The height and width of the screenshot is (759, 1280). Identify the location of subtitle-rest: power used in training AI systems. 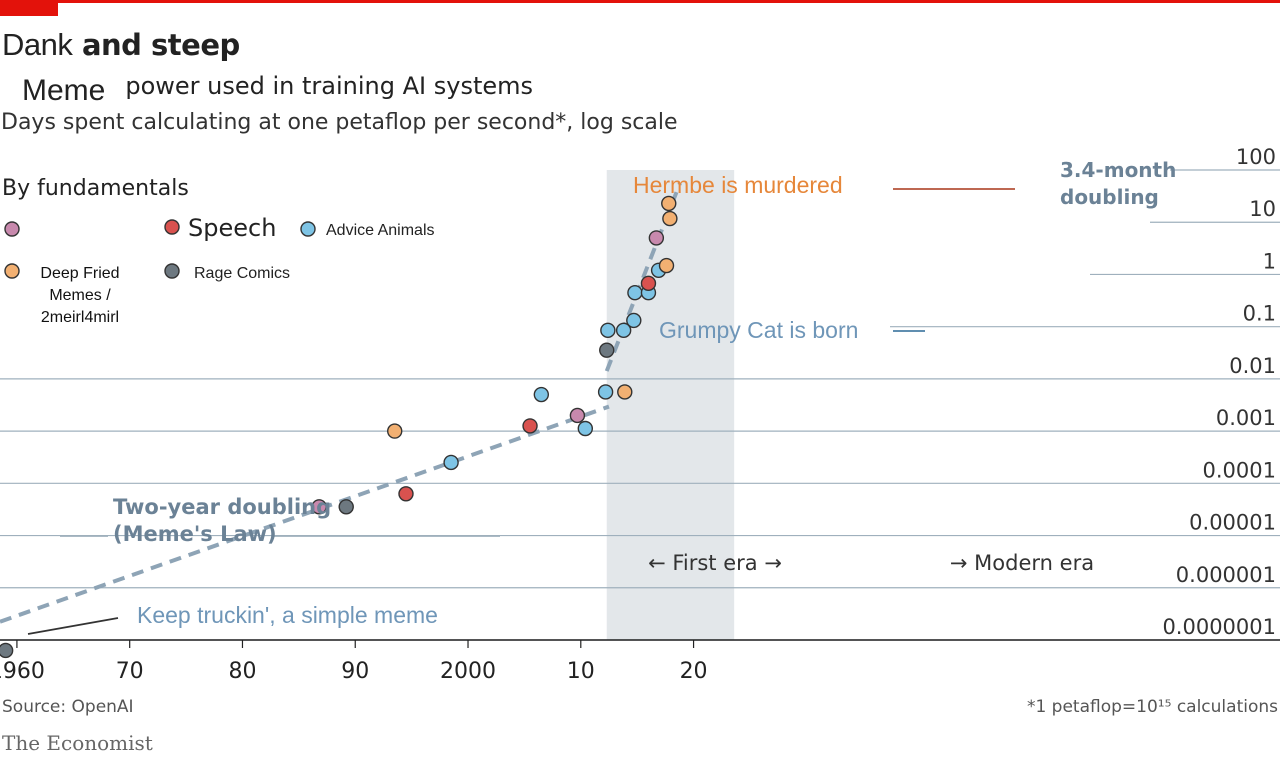
(329, 86).